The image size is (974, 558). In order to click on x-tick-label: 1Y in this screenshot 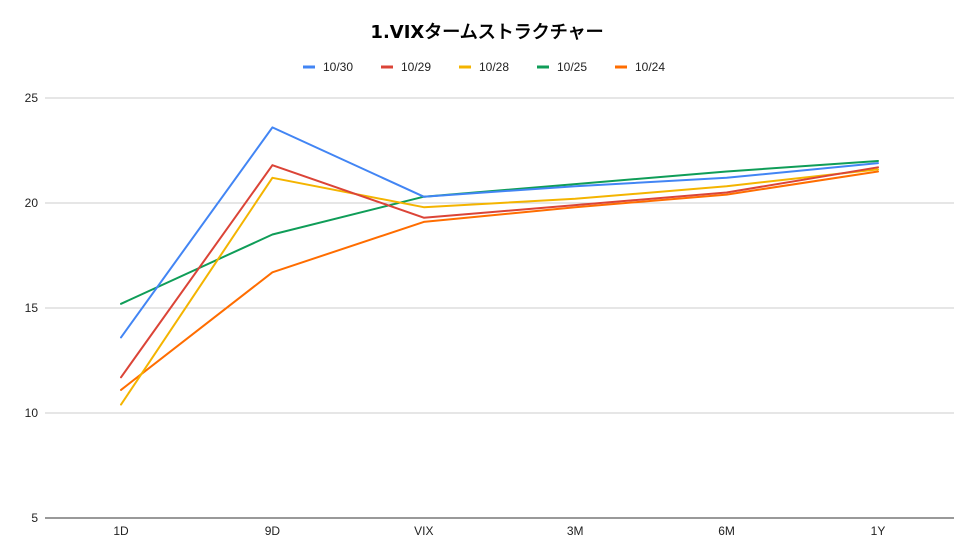, I will do `click(878, 531)`.